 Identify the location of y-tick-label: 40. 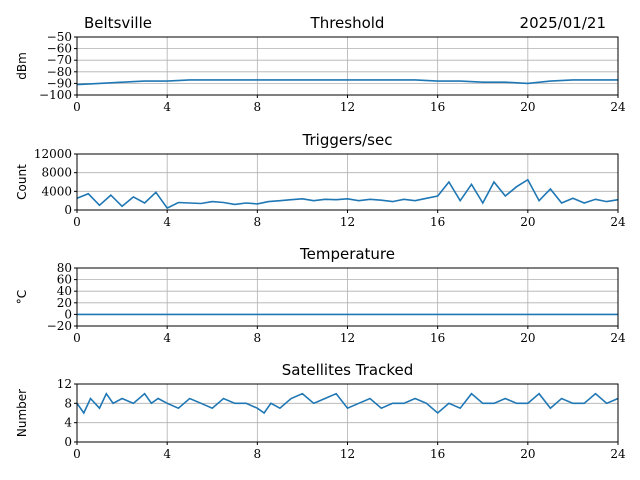
(64, 291).